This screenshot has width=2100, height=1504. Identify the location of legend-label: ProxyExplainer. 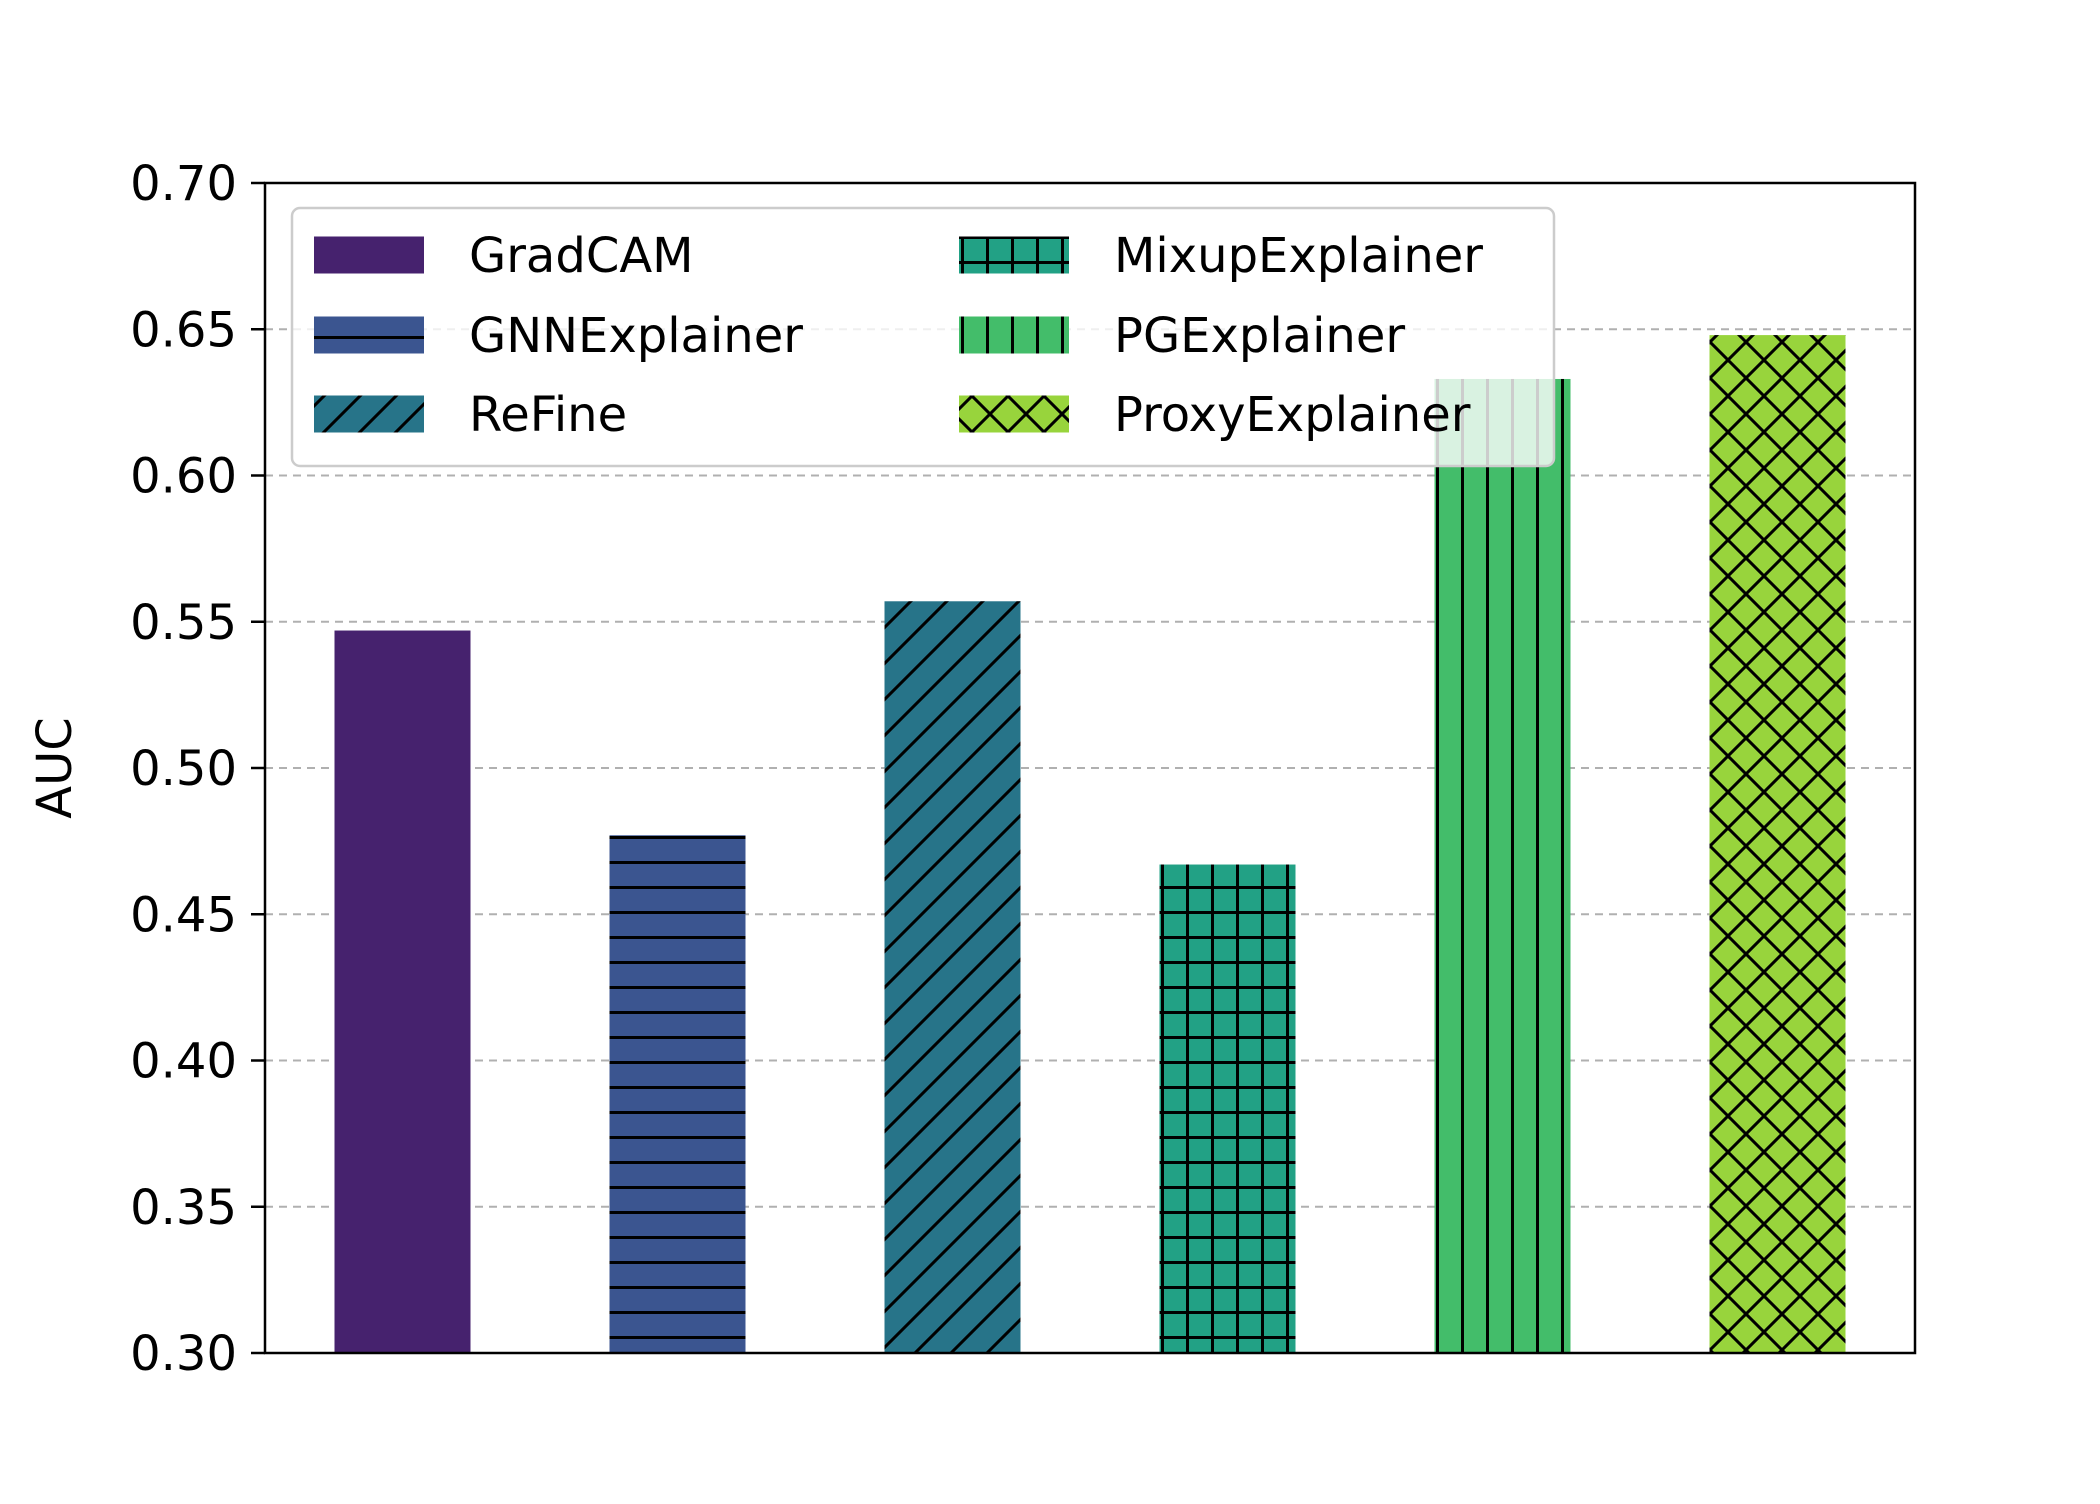
(1292, 415).